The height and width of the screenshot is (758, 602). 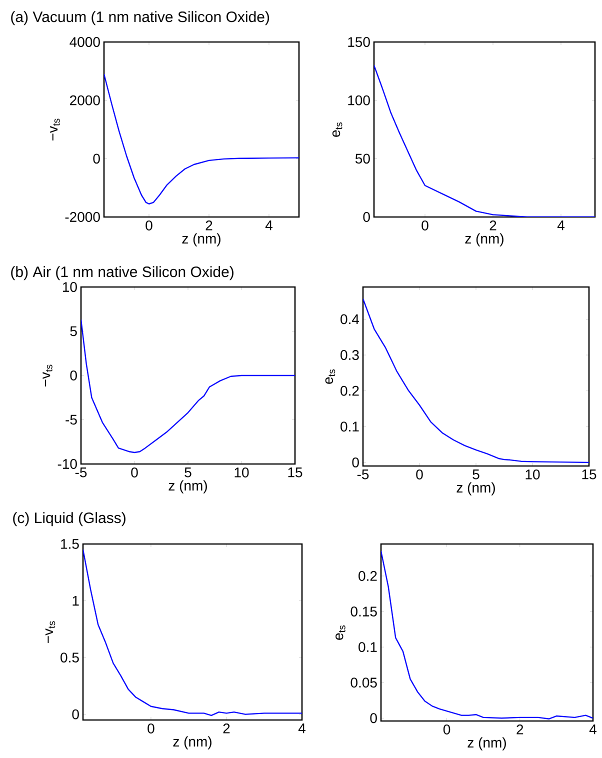 What do you see at coordinates (359, 42) in the screenshot?
I see `y-tick-label: 150` at bounding box center [359, 42].